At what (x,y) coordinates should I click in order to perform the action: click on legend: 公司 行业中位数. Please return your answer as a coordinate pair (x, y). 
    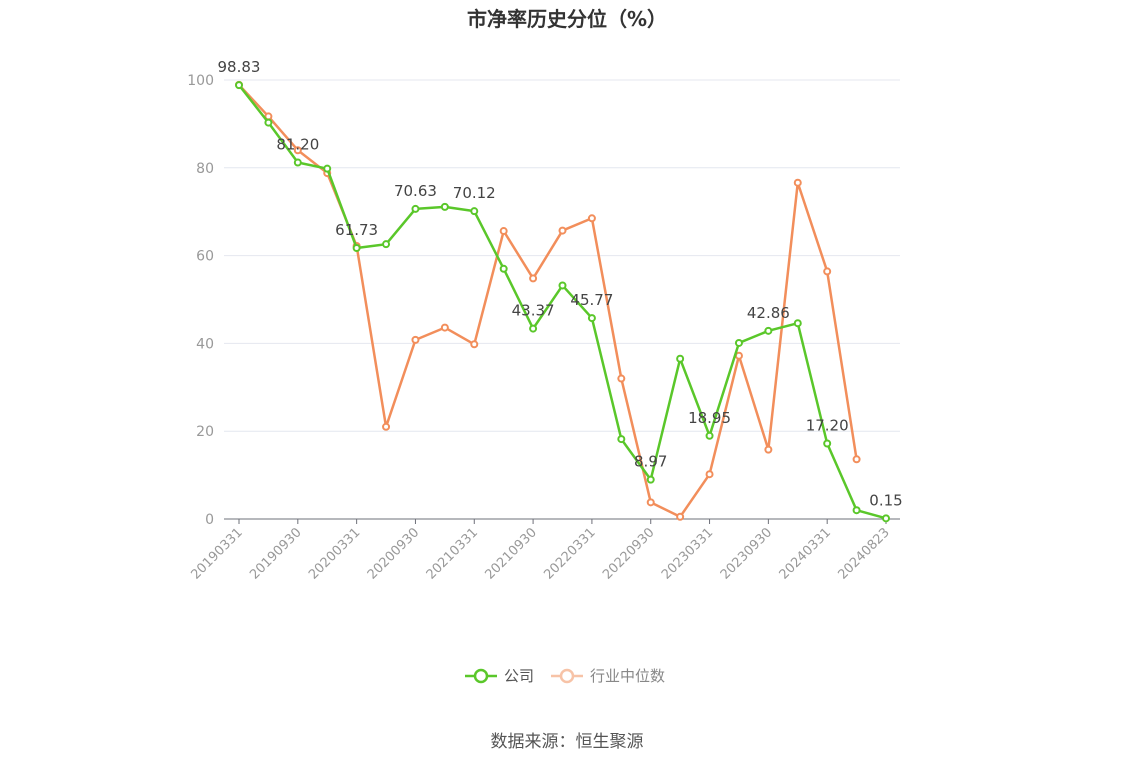
    Looking at the image, I should click on (565, 676).